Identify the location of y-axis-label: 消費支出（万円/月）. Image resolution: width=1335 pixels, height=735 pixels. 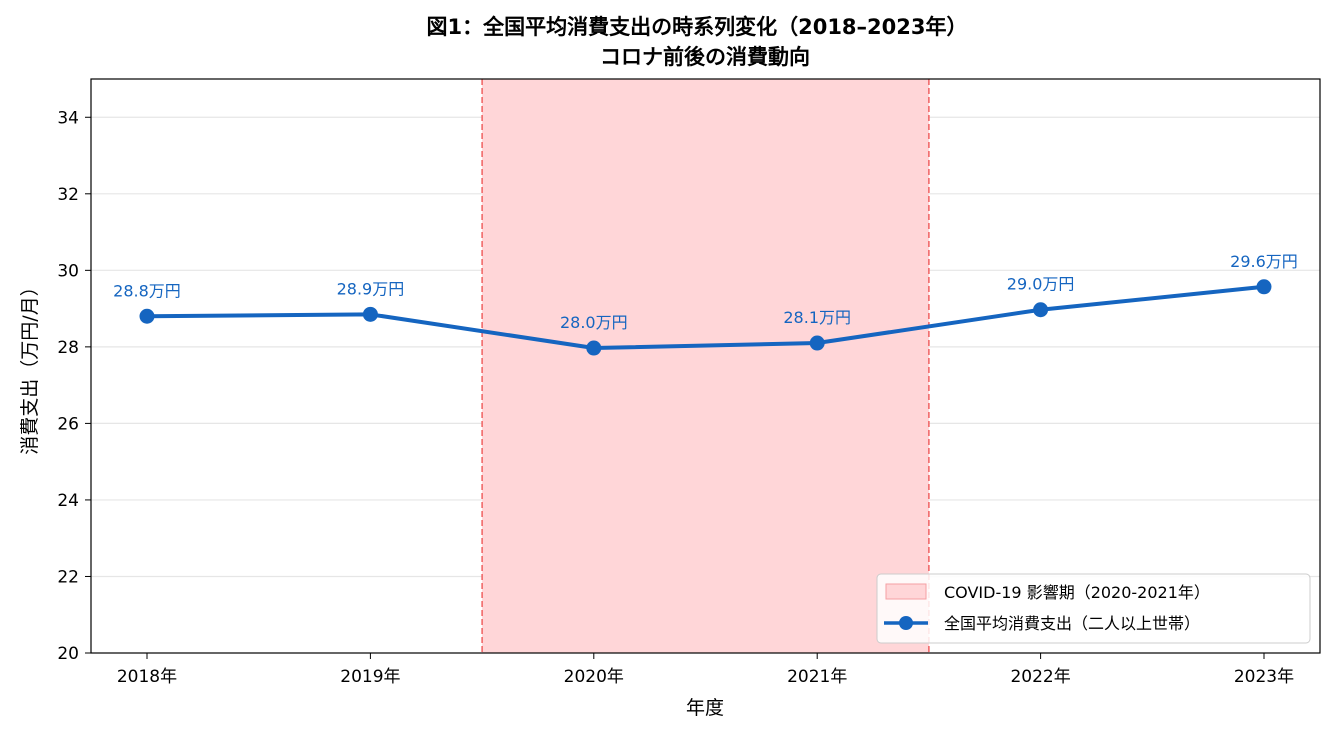
(30, 365).